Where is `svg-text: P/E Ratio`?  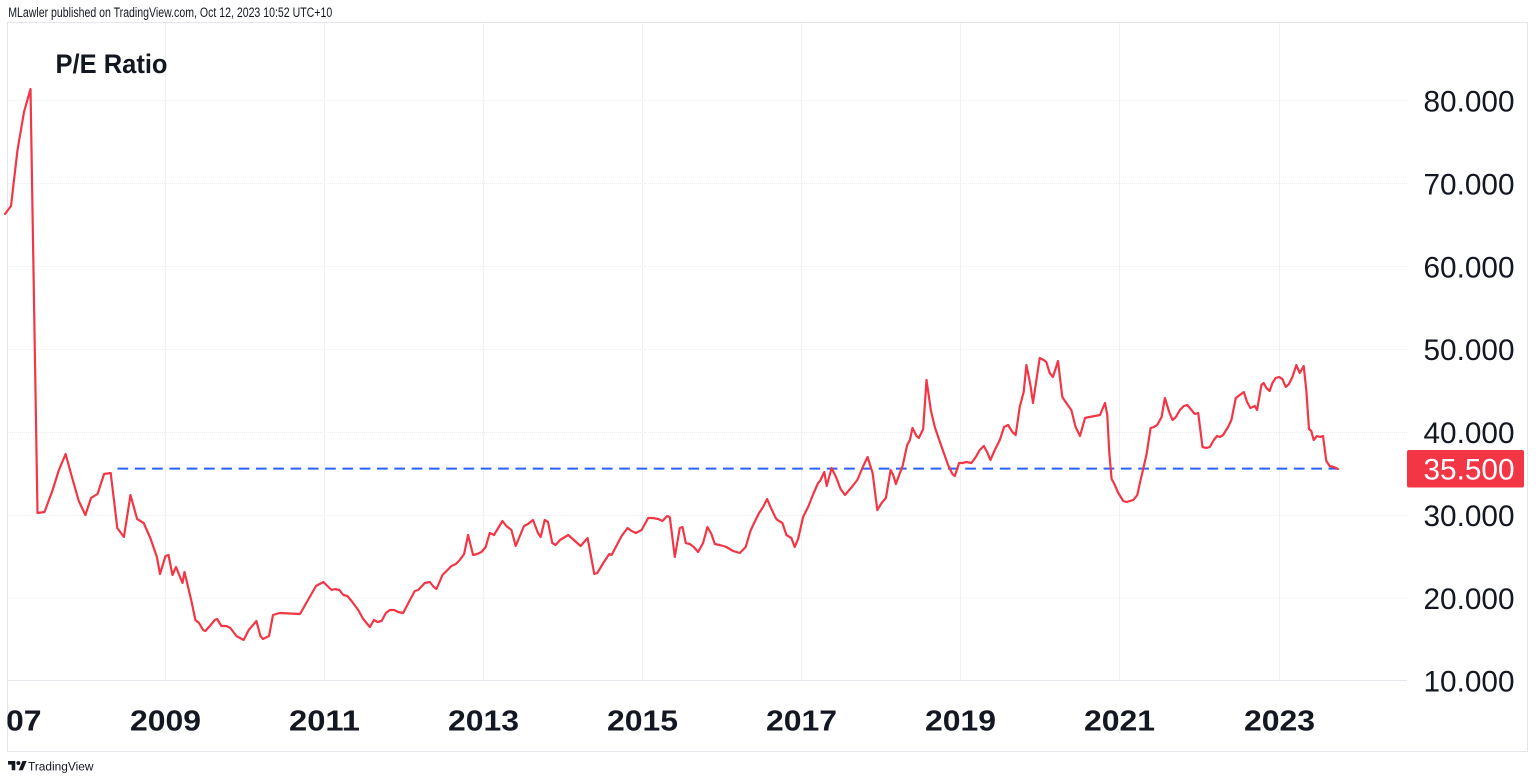
svg-text: P/E Ratio is located at coordinates (112, 64).